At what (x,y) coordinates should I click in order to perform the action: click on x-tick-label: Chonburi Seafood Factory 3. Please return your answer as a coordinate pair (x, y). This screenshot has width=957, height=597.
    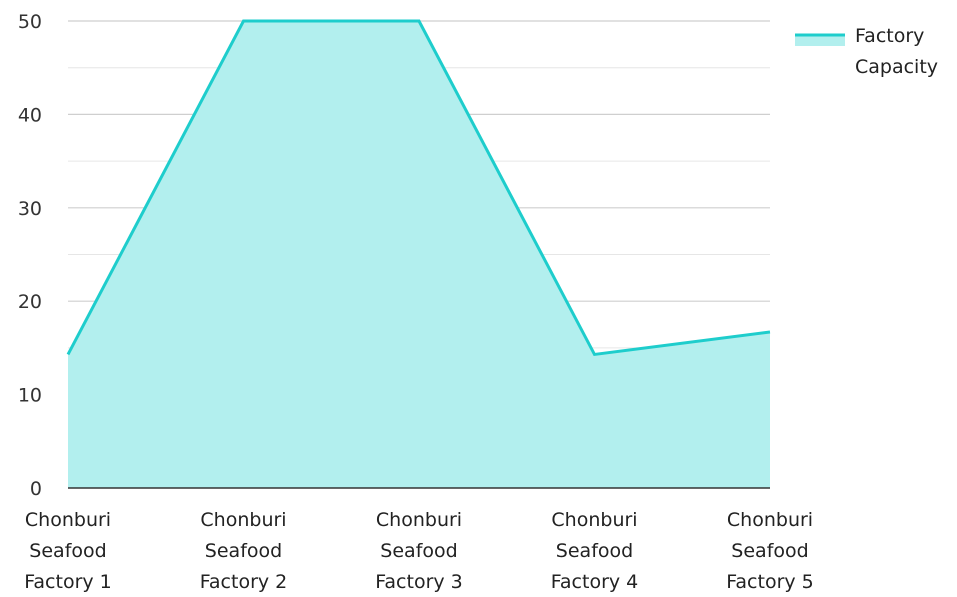
    Looking at the image, I should click on (419, 551).